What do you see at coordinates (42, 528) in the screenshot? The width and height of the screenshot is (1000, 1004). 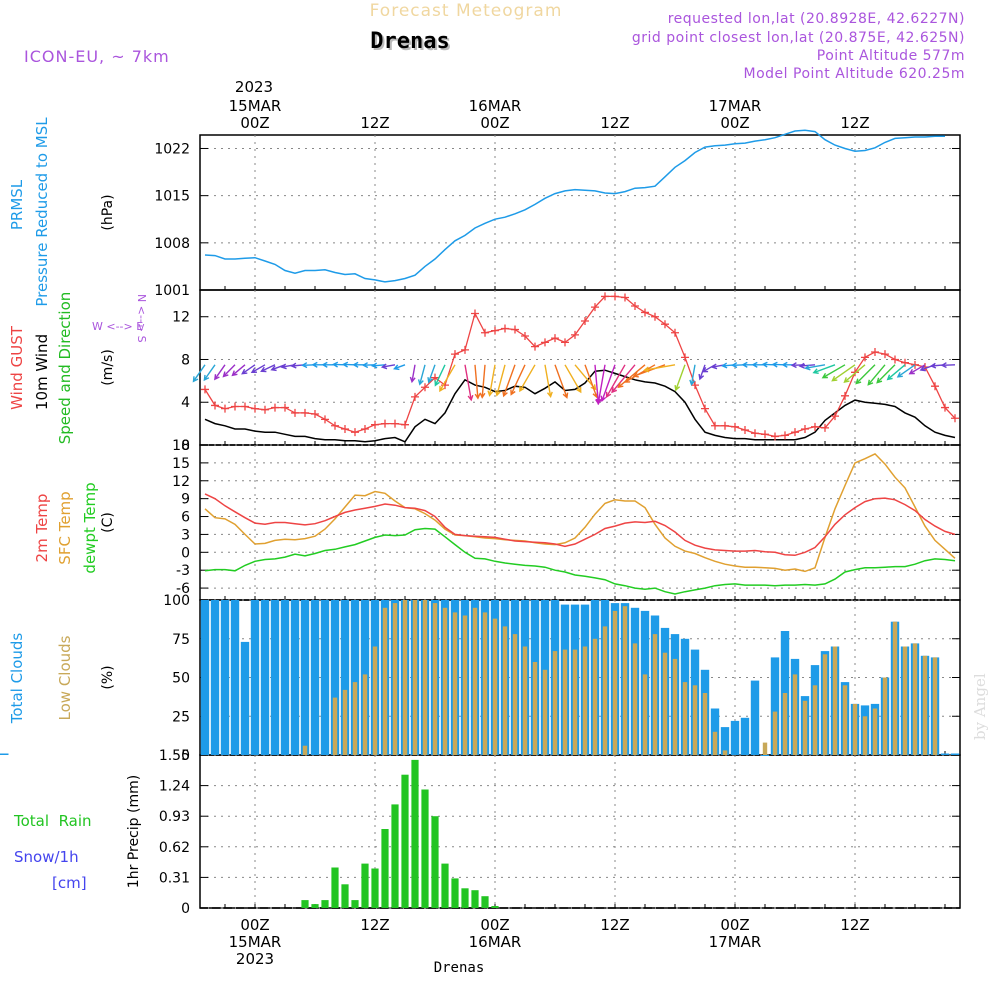 I see `temp2m-label: 2m Temp` at bounding box center [42, 528].